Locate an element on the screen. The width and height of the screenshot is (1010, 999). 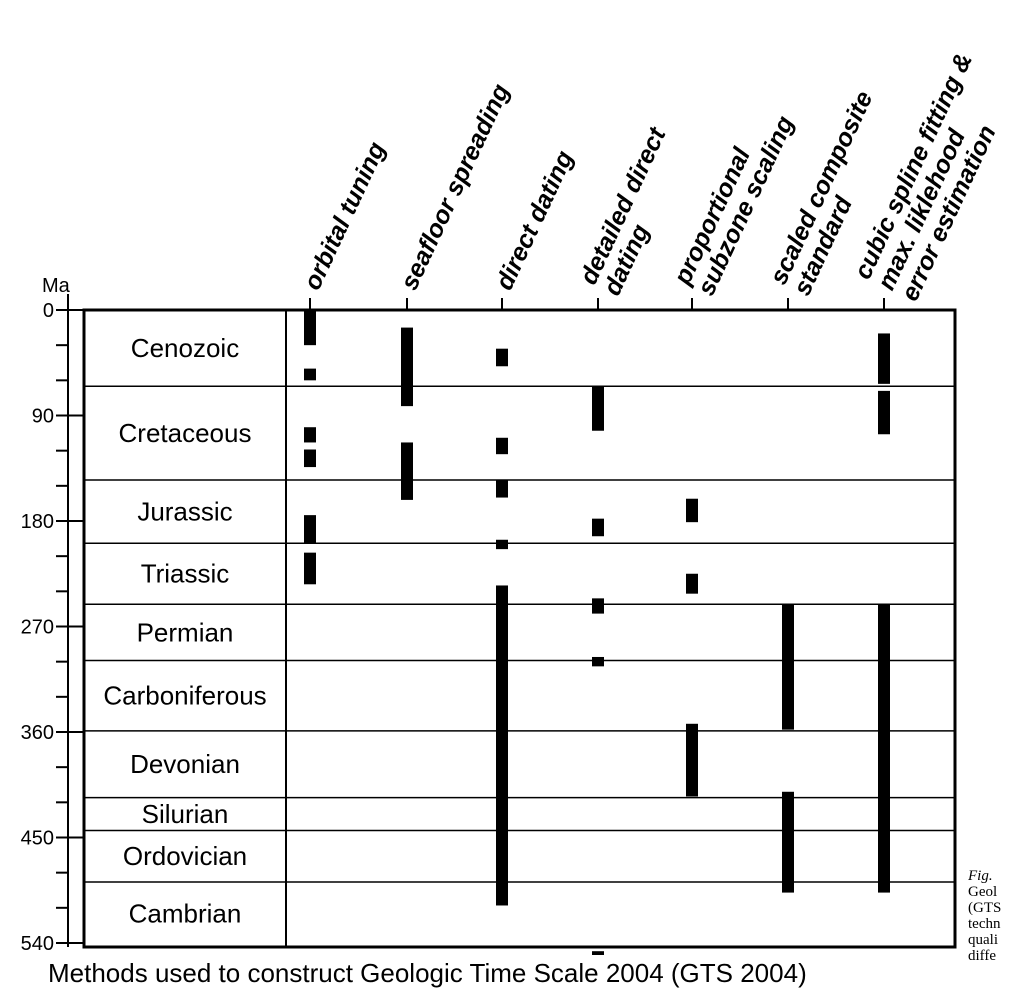
side-caption-line: quali is located at coordinates (983, 940).